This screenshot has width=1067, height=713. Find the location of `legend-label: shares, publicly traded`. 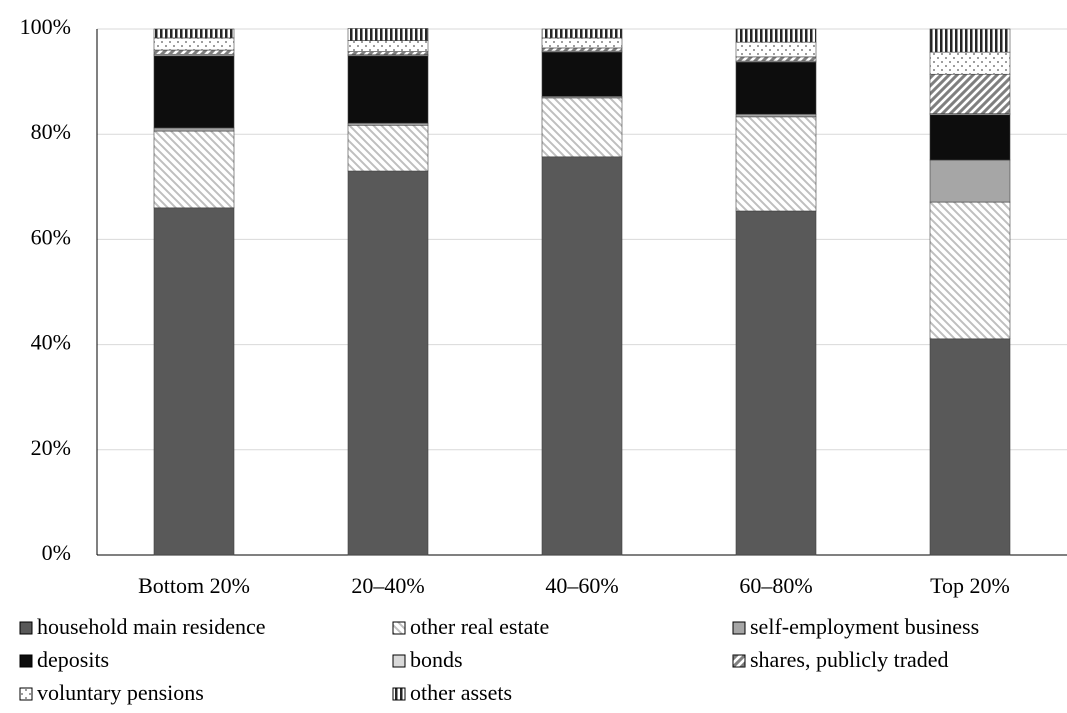

legend-label: shares, publicly traded is located at coordinates (849, 659).